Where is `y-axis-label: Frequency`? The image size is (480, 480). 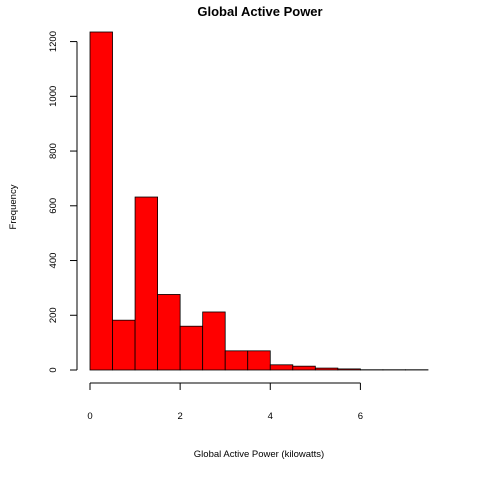
y-axis-label: Frequency is located at coordinates (13, 206).